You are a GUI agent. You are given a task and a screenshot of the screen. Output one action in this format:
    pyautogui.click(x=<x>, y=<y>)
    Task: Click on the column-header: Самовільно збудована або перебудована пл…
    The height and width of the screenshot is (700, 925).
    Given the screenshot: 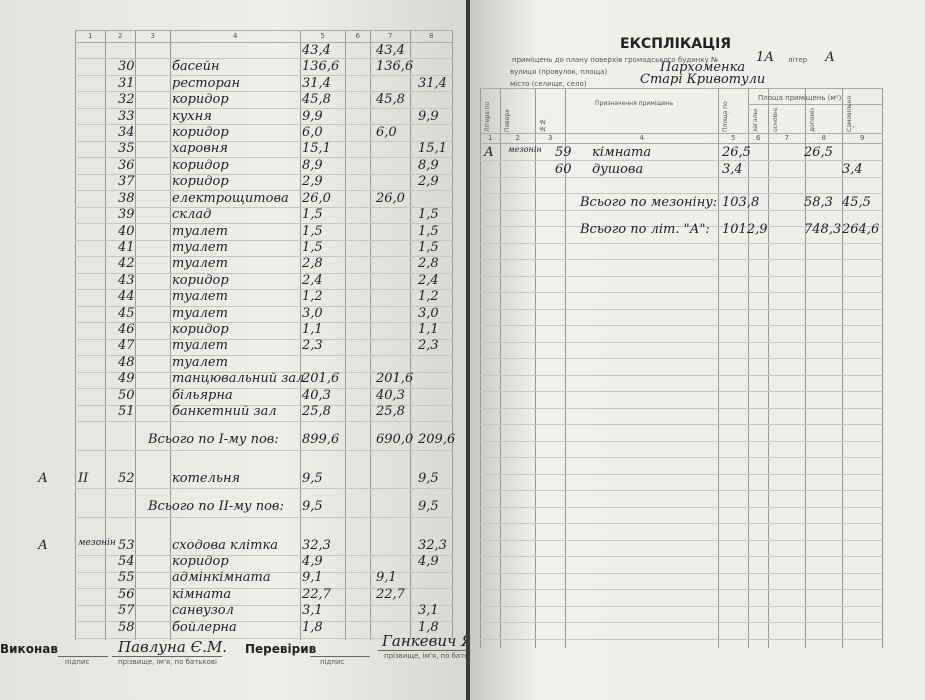 What is the action you would take?
    pyautogui.click(x=850, y=113)
    